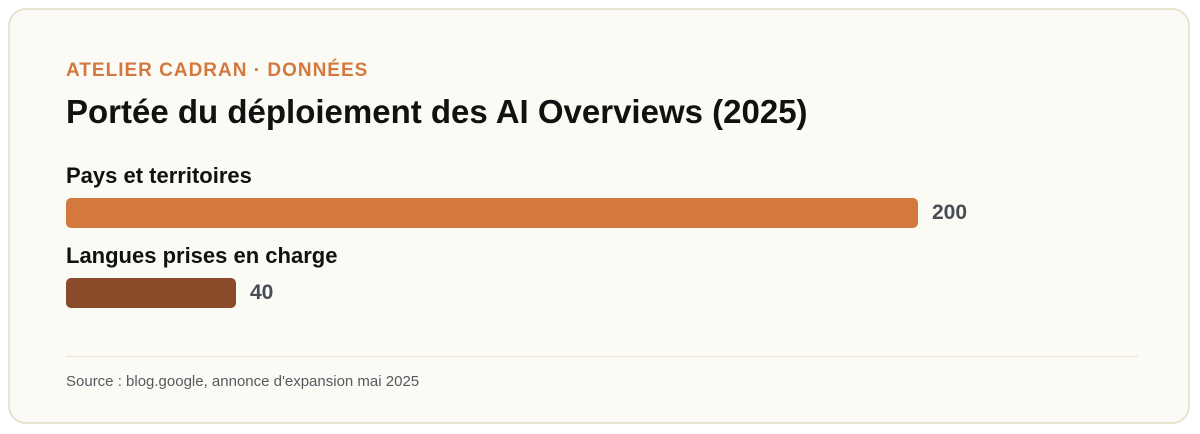  What do you see at coordinates (602, 293) in the screenshot?
I see `bar-track: 40` at bounding box center [602, 293].